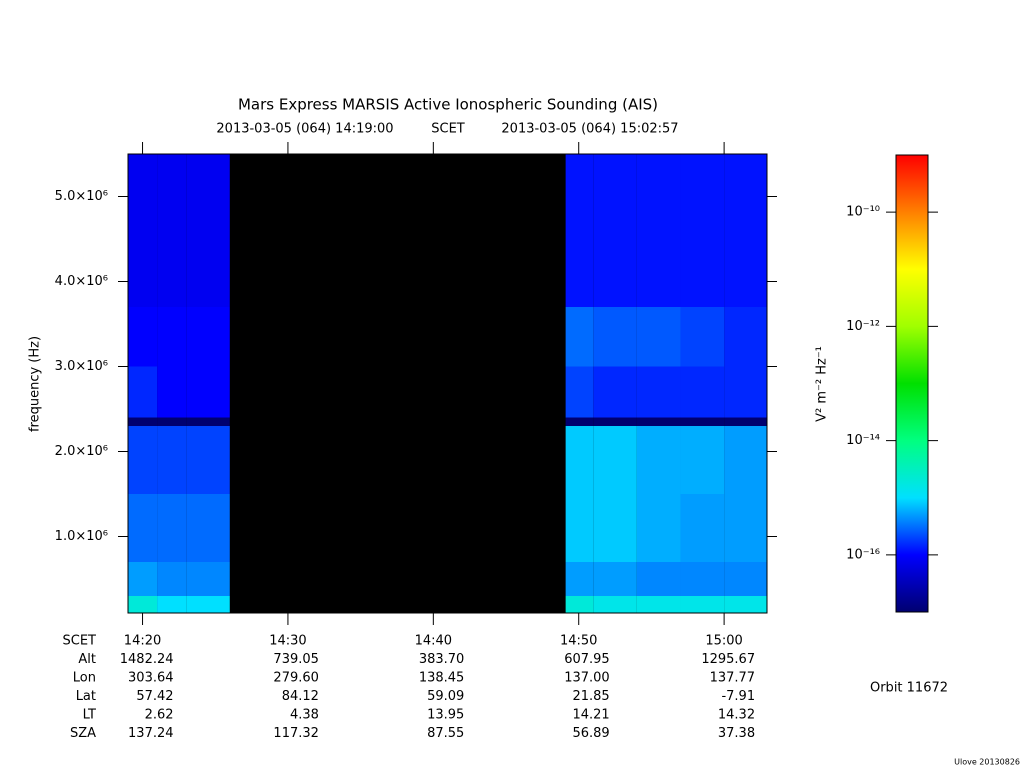  Describe the element at coordinates (445, 696) in the screenshot. I see `ephemeris-value: 59.09` at that location.